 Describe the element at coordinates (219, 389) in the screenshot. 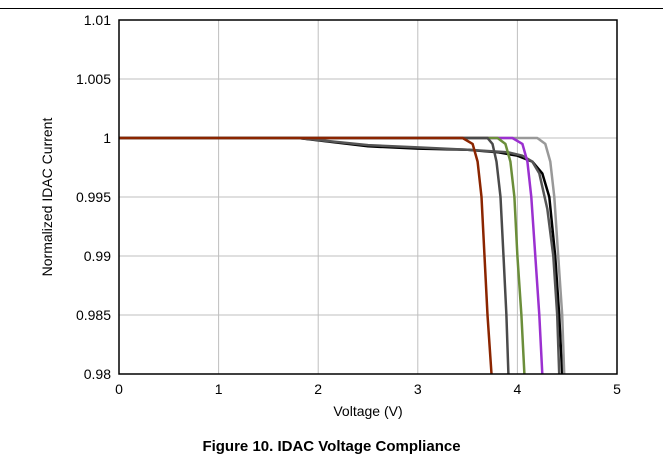

I see `x-tick-label: 1` at that location.